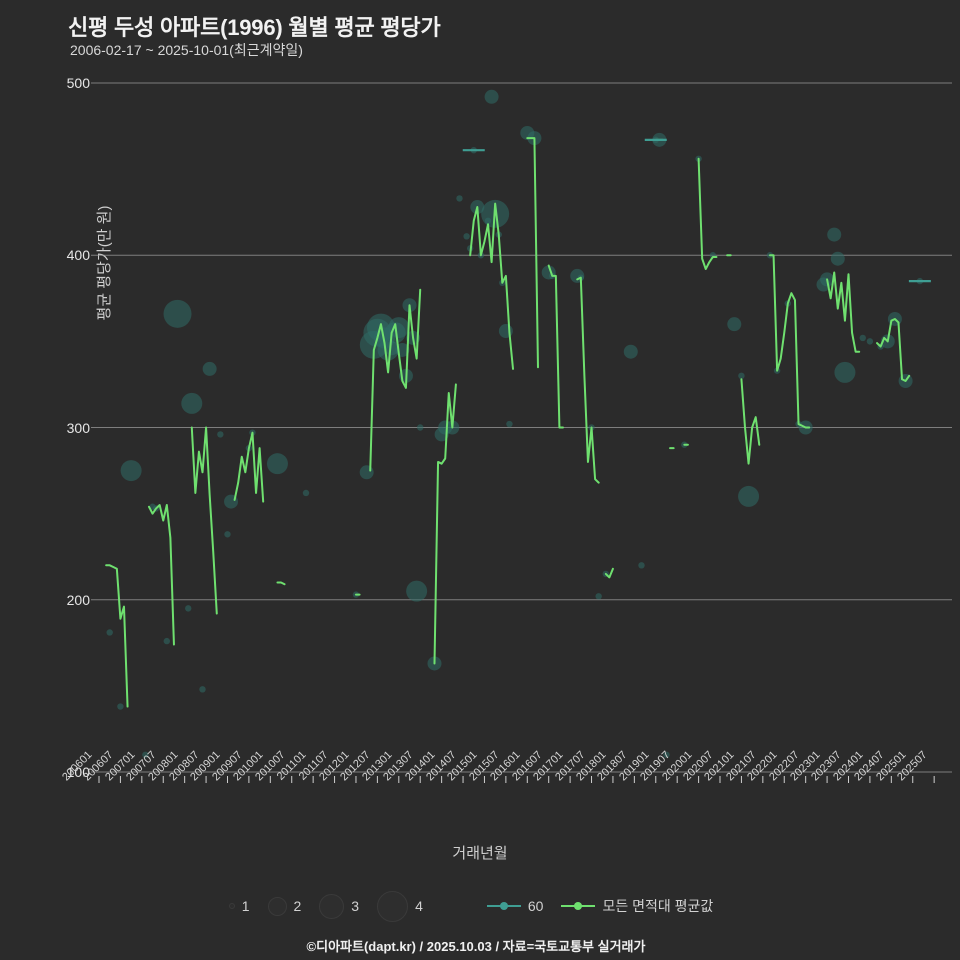  Describe the element at coordinates (78, 83) in the screenshot. I see `y-tick-label: 500` at that location.